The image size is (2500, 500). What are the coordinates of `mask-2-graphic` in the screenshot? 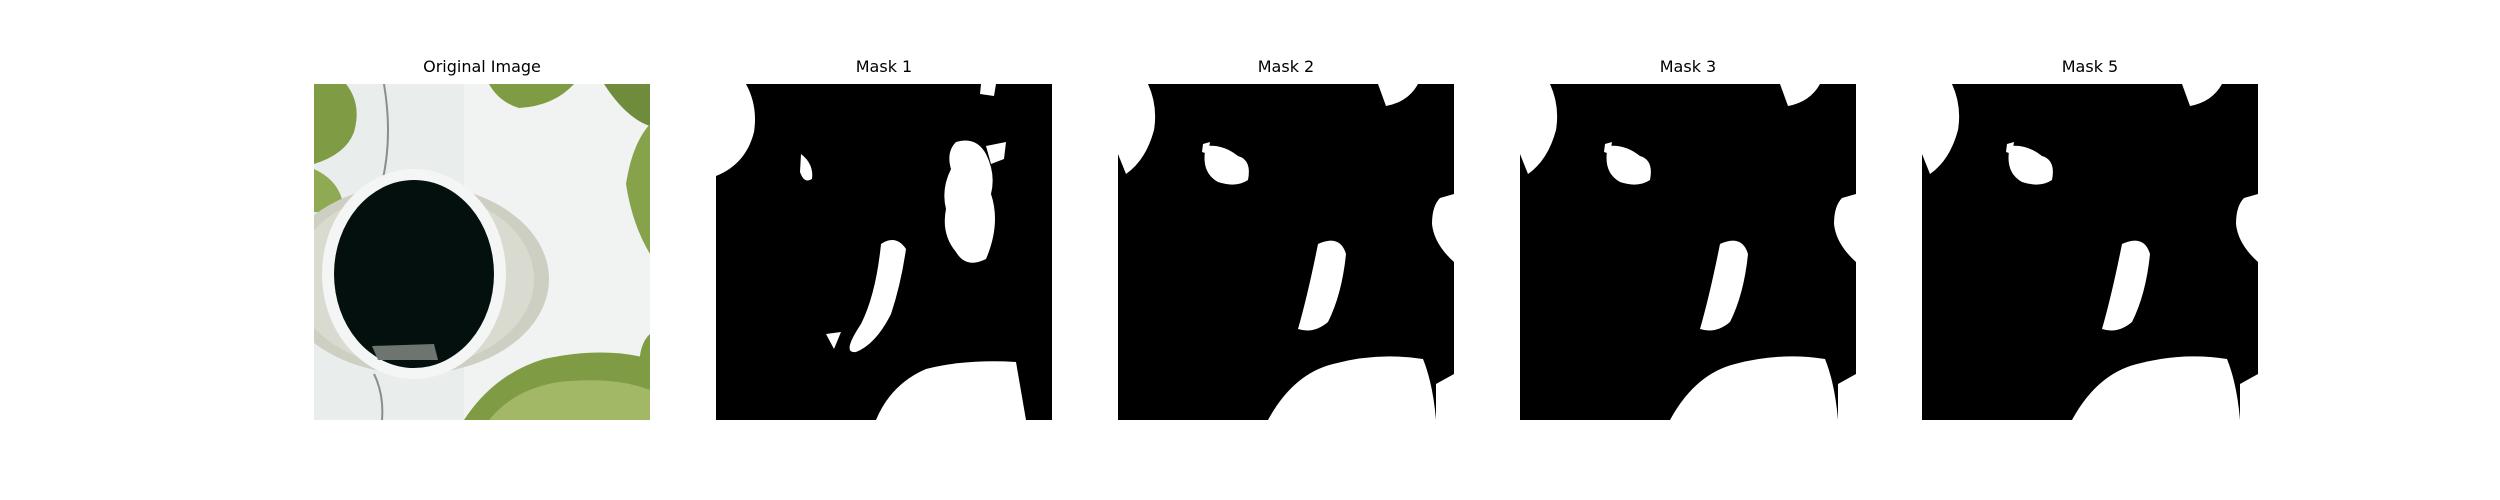 It's located at (1286, 252).